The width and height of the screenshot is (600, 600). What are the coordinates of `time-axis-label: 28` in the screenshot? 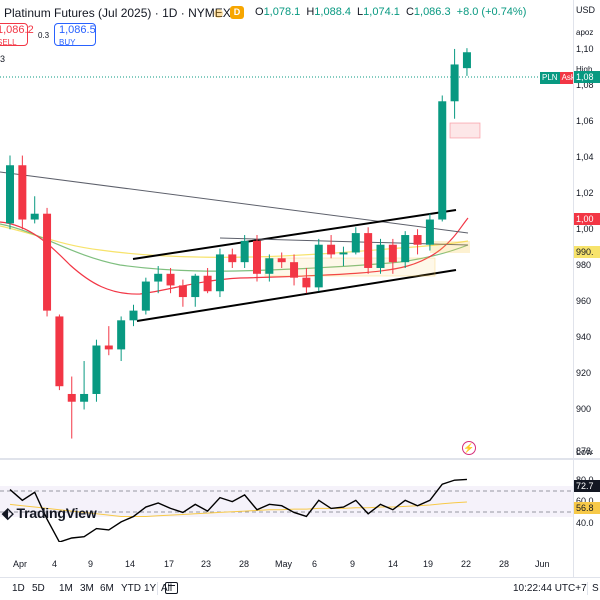 It's located at (504, 564).